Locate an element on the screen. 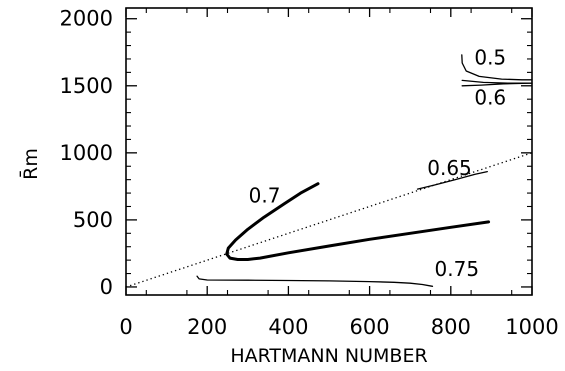 The height and width of the screenshot is (371, 565). x-axis-label: HARTMANN NUMBER is located at coordinates (328, 356).